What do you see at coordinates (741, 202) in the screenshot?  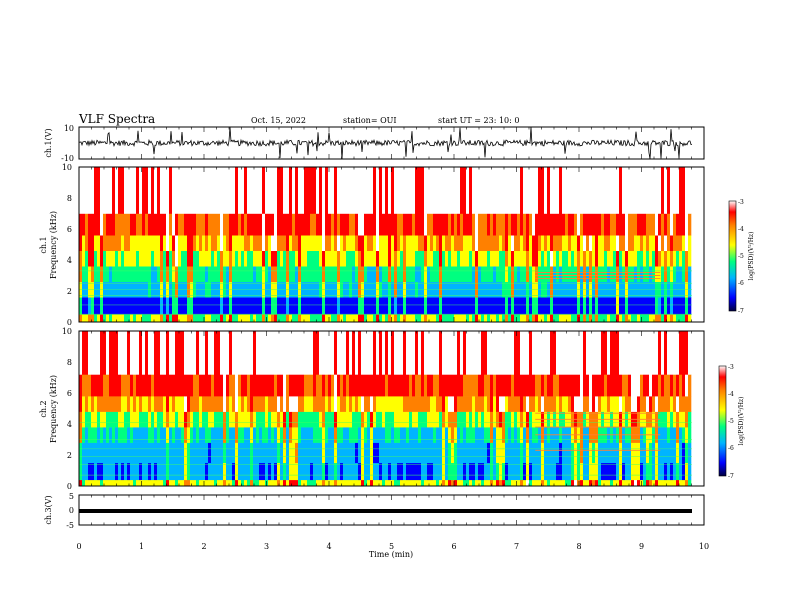 I see `ch1-colorbar-tick-m3: -3` at bounding box center [741, 202].